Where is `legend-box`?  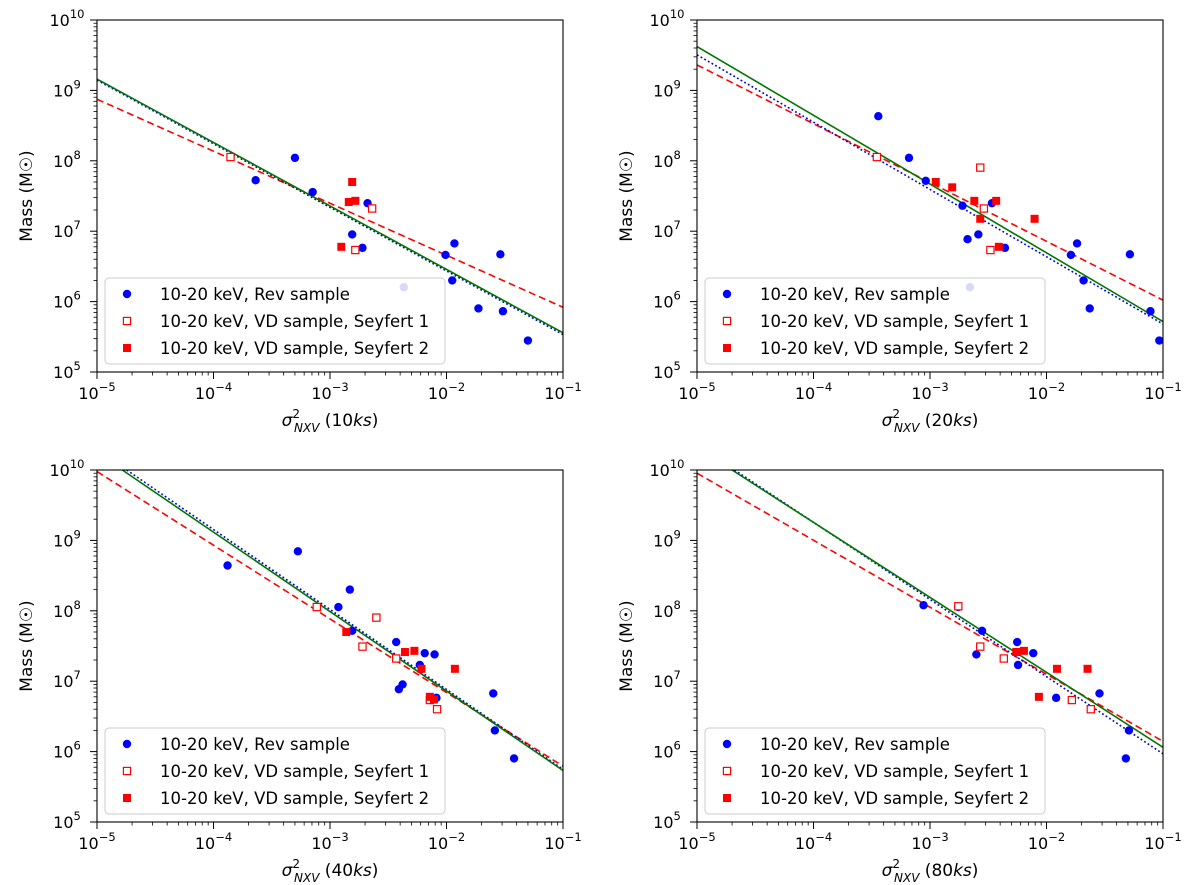
legend-box is located at coordinates (275, 771).